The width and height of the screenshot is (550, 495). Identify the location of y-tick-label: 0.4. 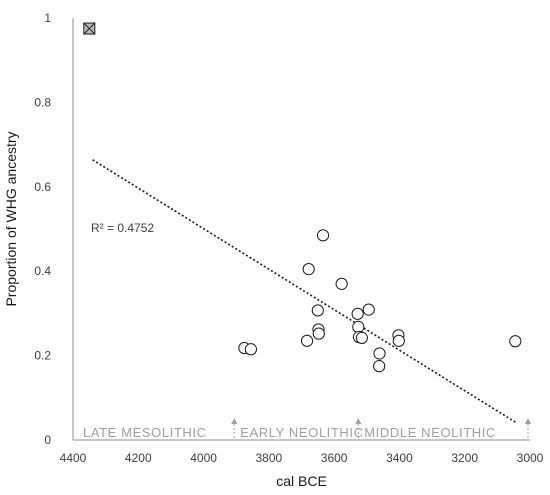
(42, 271).